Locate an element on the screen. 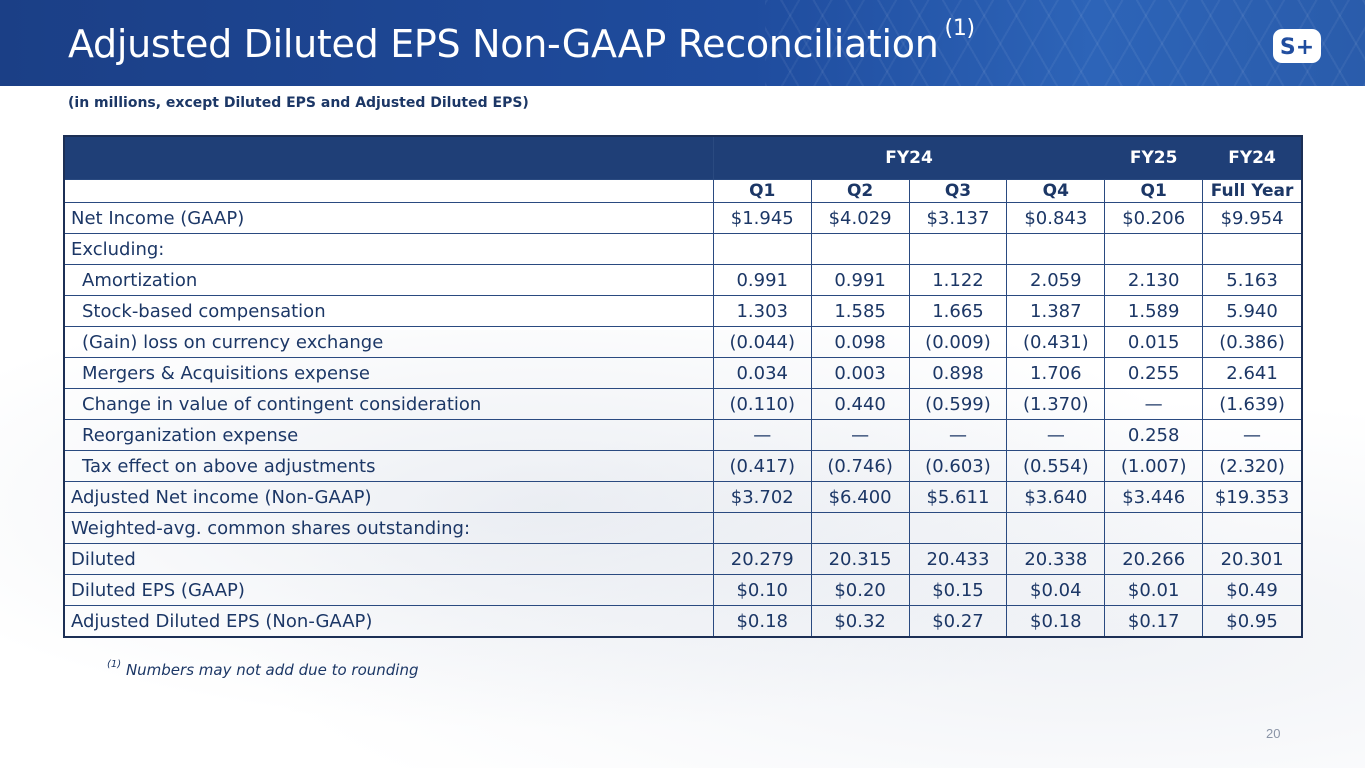 This screenshot has height=768, width=1365. table-cell: $0.04 is located at coordinates (1056, 590).